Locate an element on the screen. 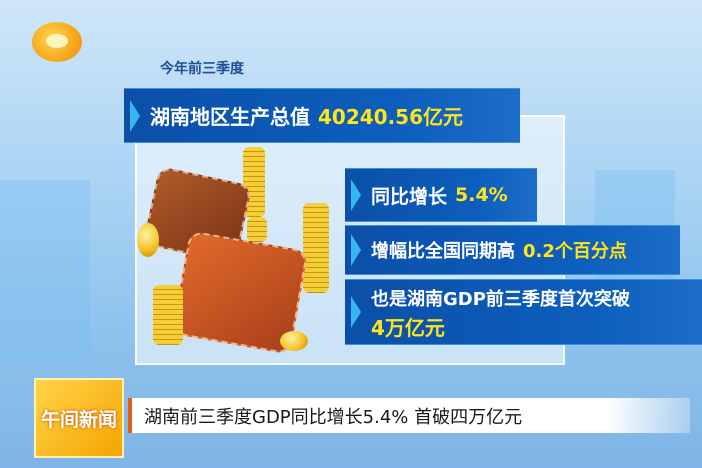 The width and height of the screenshot is (702, 468). fact-value: 40240.56亿元 is located at coordinates (391, 117).